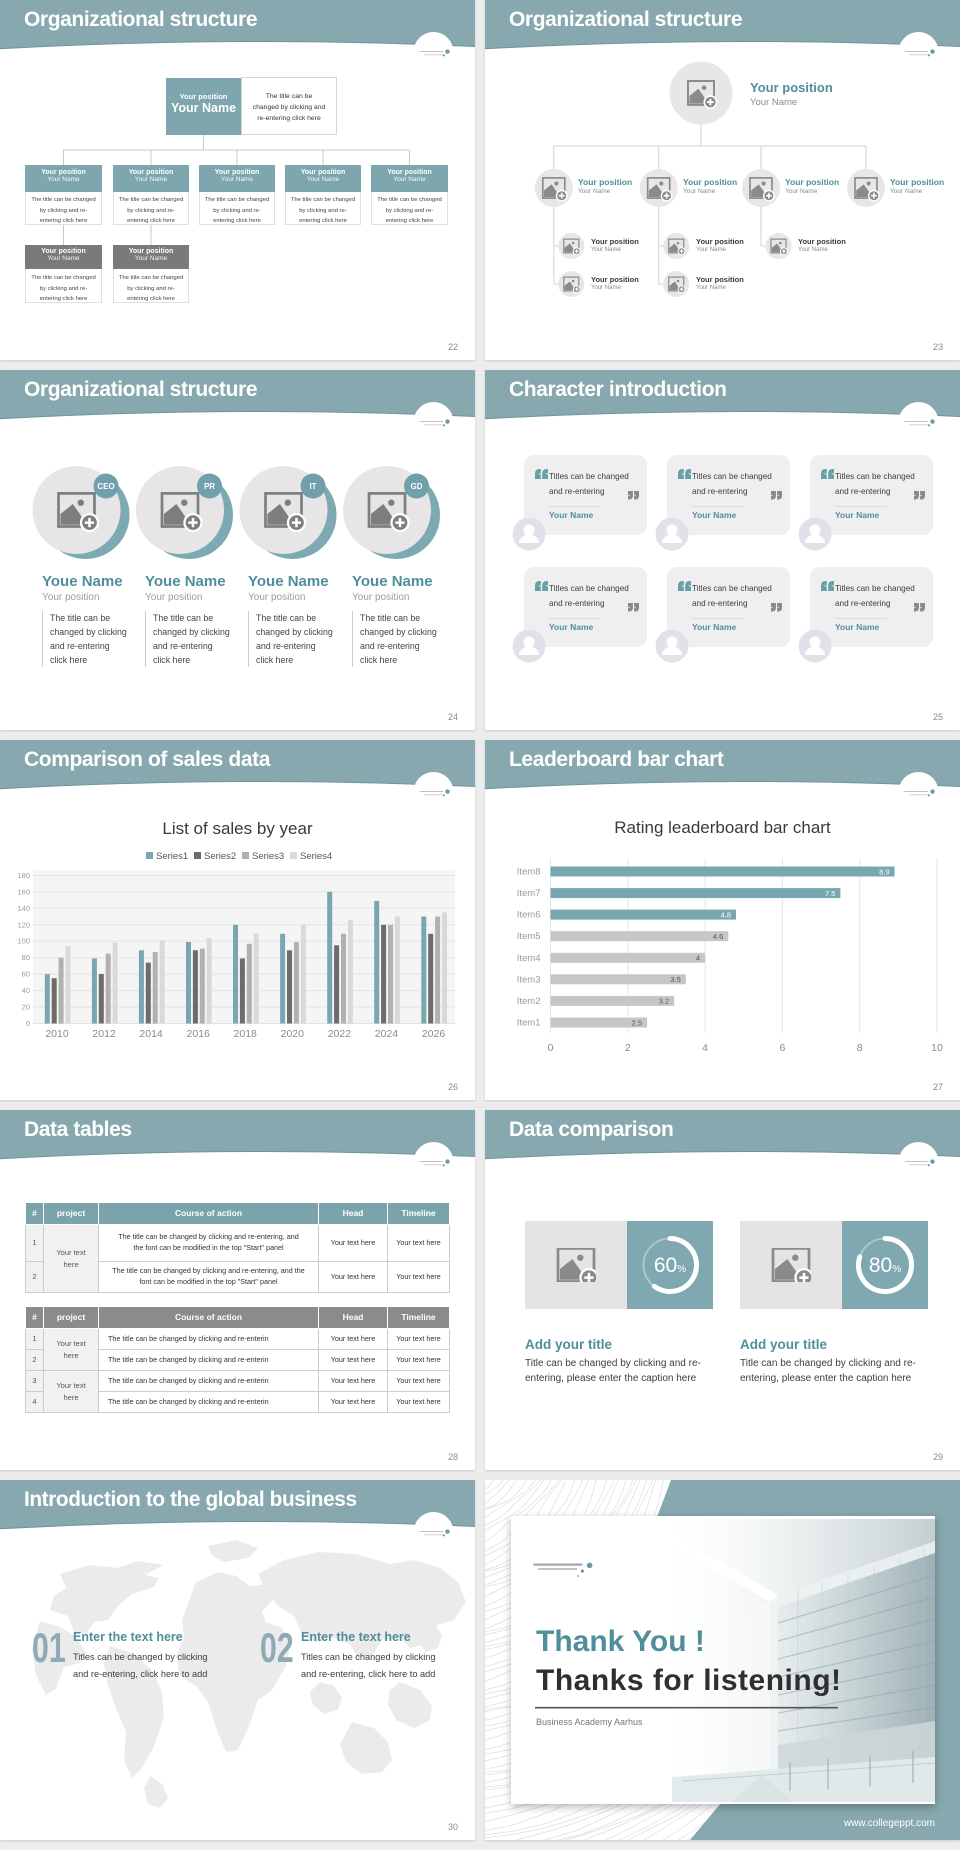 The image size is (960, 1850). Describe the element at coordinates (26, 974) in the screenshot. I see `svg-text: 60` at that location.